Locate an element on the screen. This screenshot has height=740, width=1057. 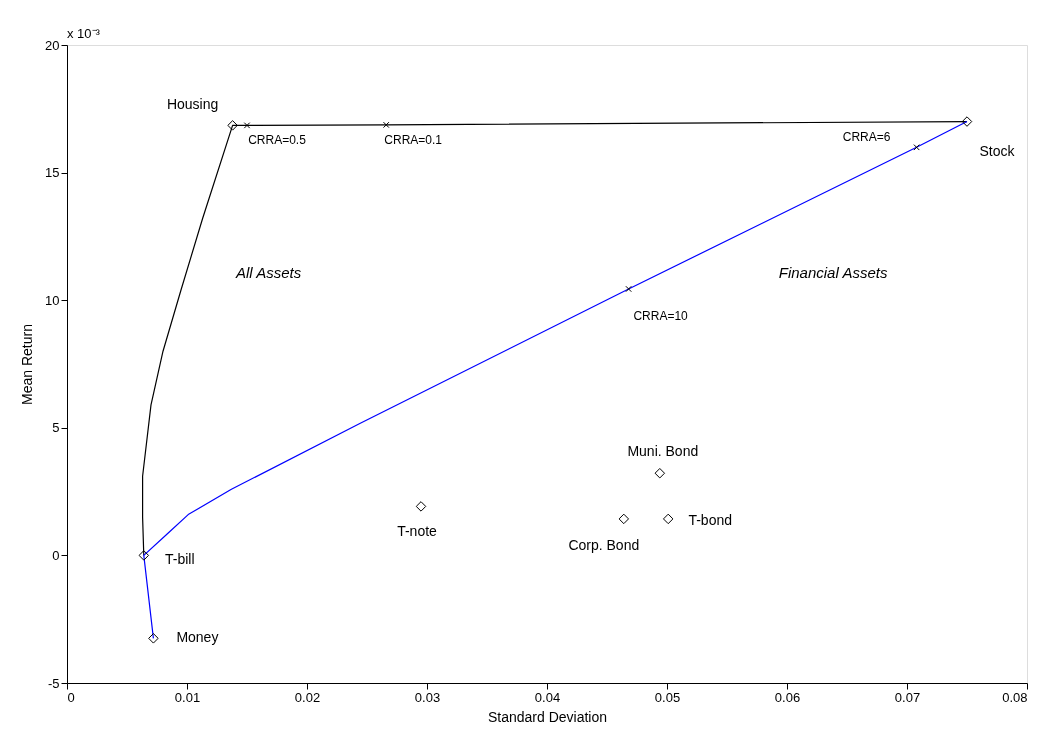
annotation: Money is located at coordinates (197, 637).